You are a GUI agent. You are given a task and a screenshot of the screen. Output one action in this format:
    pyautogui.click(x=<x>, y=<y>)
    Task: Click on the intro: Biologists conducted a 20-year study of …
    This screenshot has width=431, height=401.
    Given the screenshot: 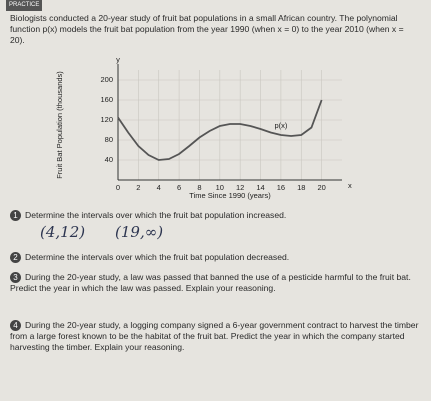 What is the action you would take?
    pyautogui.click(x=207, y=29)
    